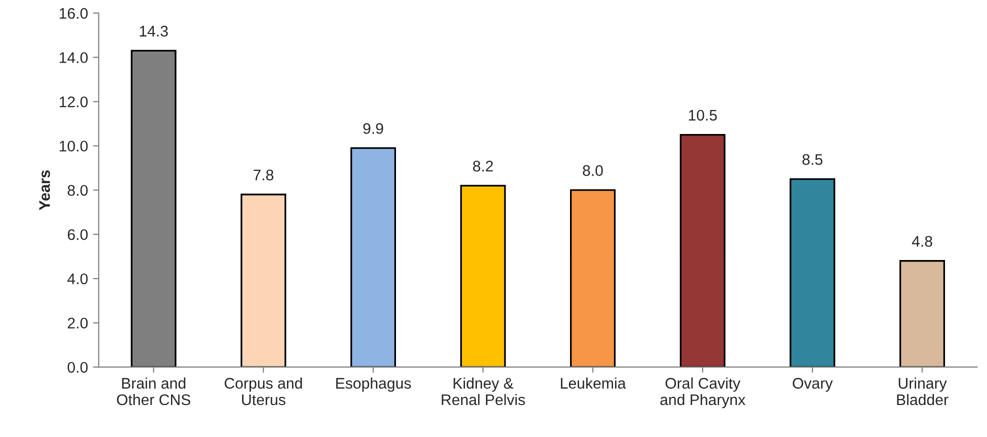 The image size is (987, 437). What do you see at coordinates (592, 170) in the screenshot?
I see `data-label: 8.0` at bounding box center [592, 170].